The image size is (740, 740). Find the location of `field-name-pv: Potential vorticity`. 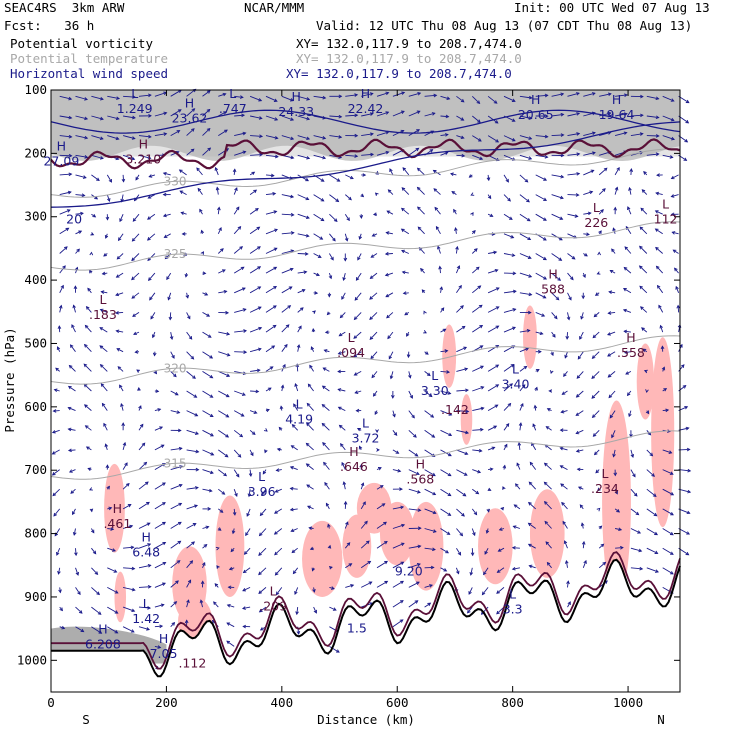

field-name-pv: Potential vorticity is located at coordinates (81, 43).